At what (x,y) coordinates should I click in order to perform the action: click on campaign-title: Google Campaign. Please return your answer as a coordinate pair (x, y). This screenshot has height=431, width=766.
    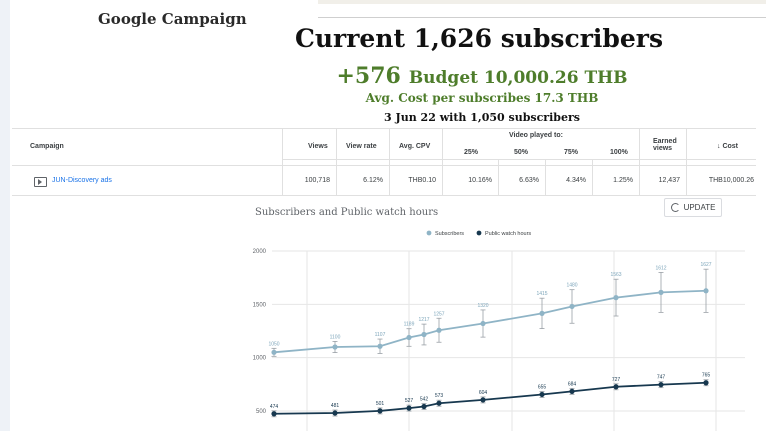
    Looking at the image, I should click on (172, 19).